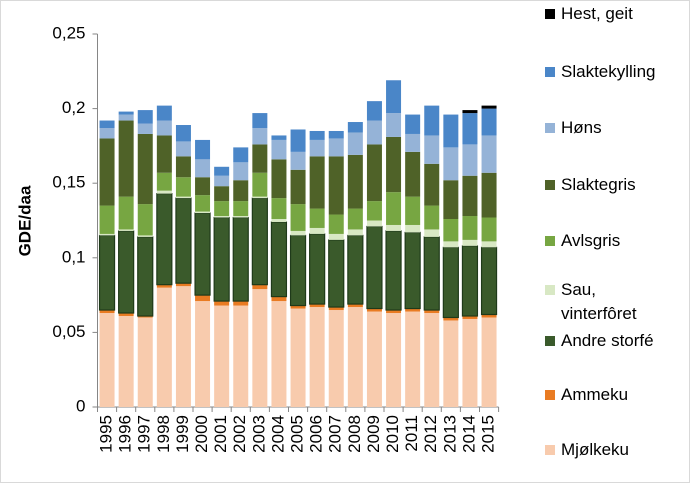  Describe the element at coordinates (591, 240) in the screenshot. I see `legend-label: Avlsgris` at that location.